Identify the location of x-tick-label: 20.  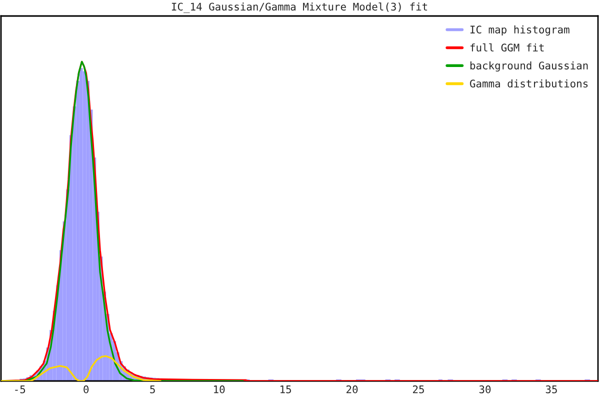
(352, 389).